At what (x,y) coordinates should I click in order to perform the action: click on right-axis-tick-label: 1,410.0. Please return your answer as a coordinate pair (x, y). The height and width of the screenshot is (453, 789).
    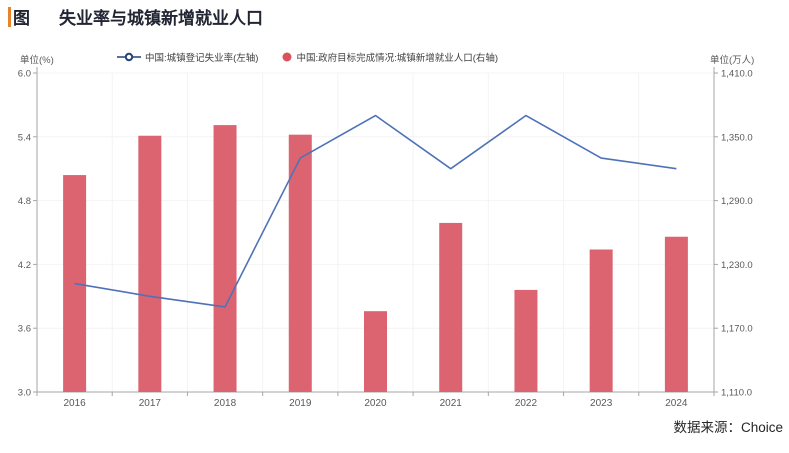
    Looking at the image, I should click on (737, 74).